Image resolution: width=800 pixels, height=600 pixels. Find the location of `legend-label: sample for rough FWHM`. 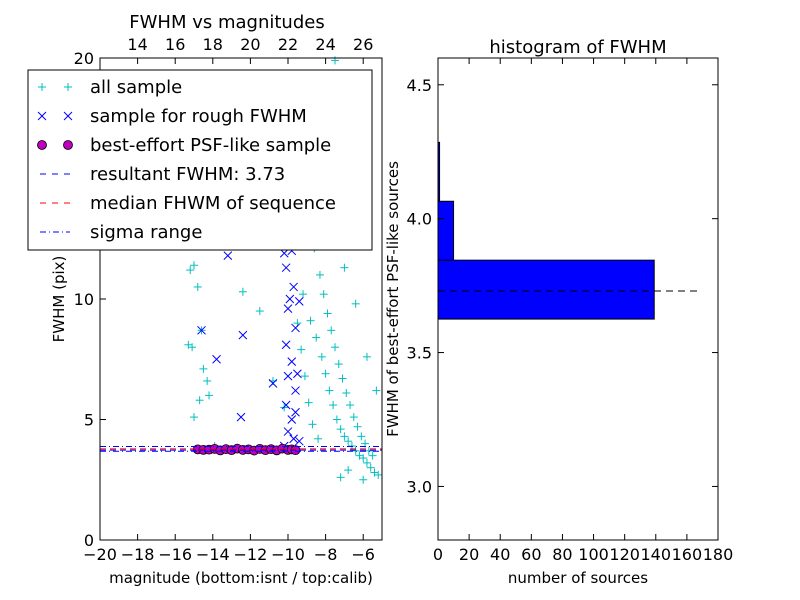

legend-label: sample for rough FWHM is located at coordinates (198, 116).